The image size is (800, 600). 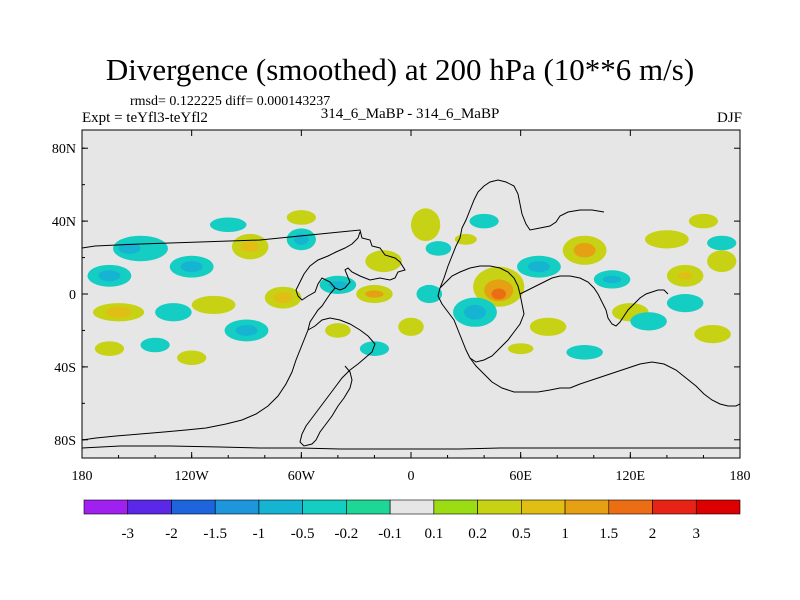 I want to click on x-tick-label-3: 0, so click(x=411, y=476).